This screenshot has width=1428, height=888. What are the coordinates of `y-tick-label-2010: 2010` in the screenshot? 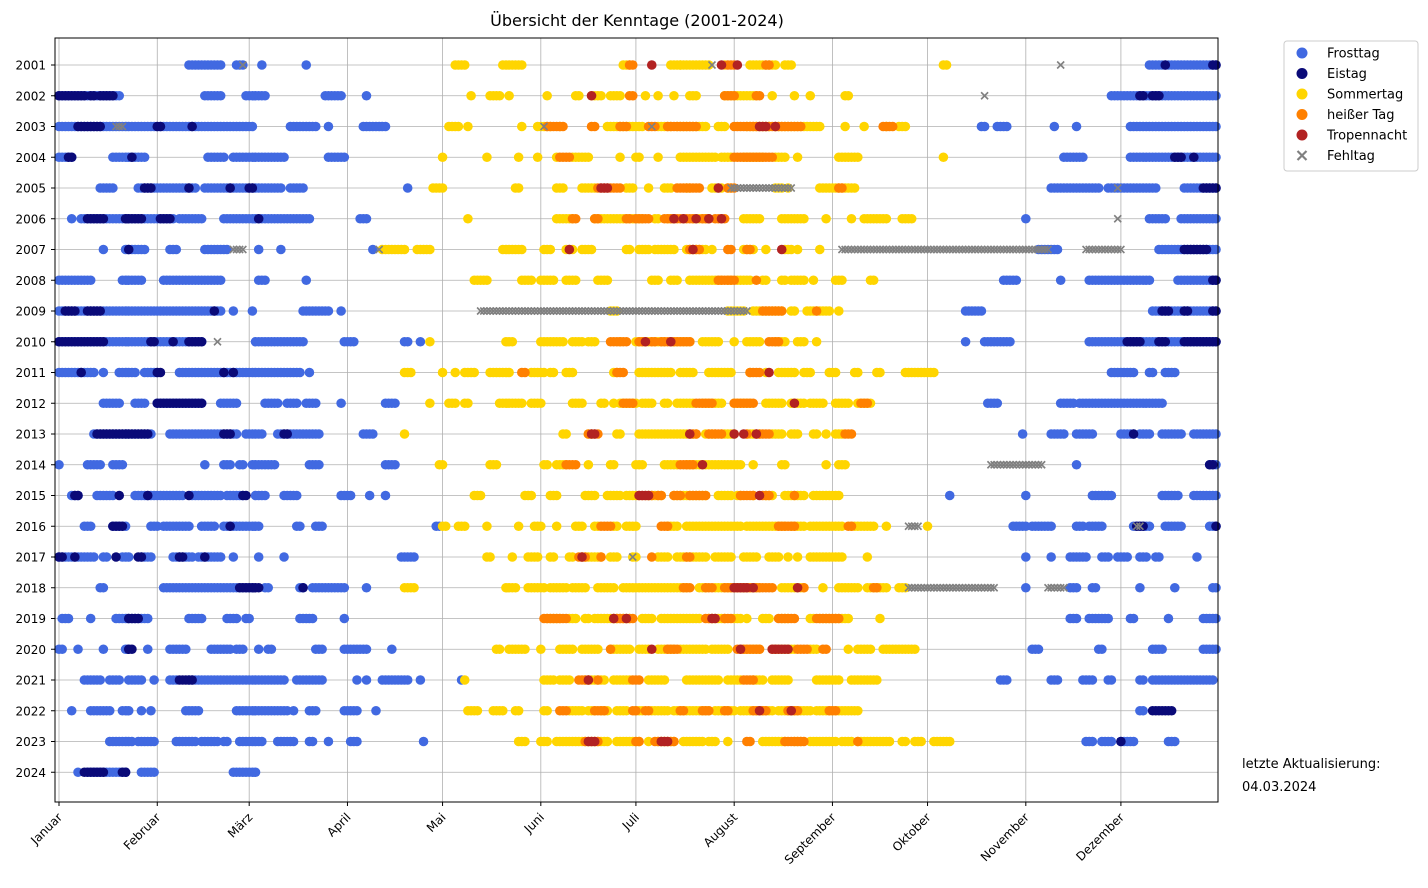 It's located at (30, 342).